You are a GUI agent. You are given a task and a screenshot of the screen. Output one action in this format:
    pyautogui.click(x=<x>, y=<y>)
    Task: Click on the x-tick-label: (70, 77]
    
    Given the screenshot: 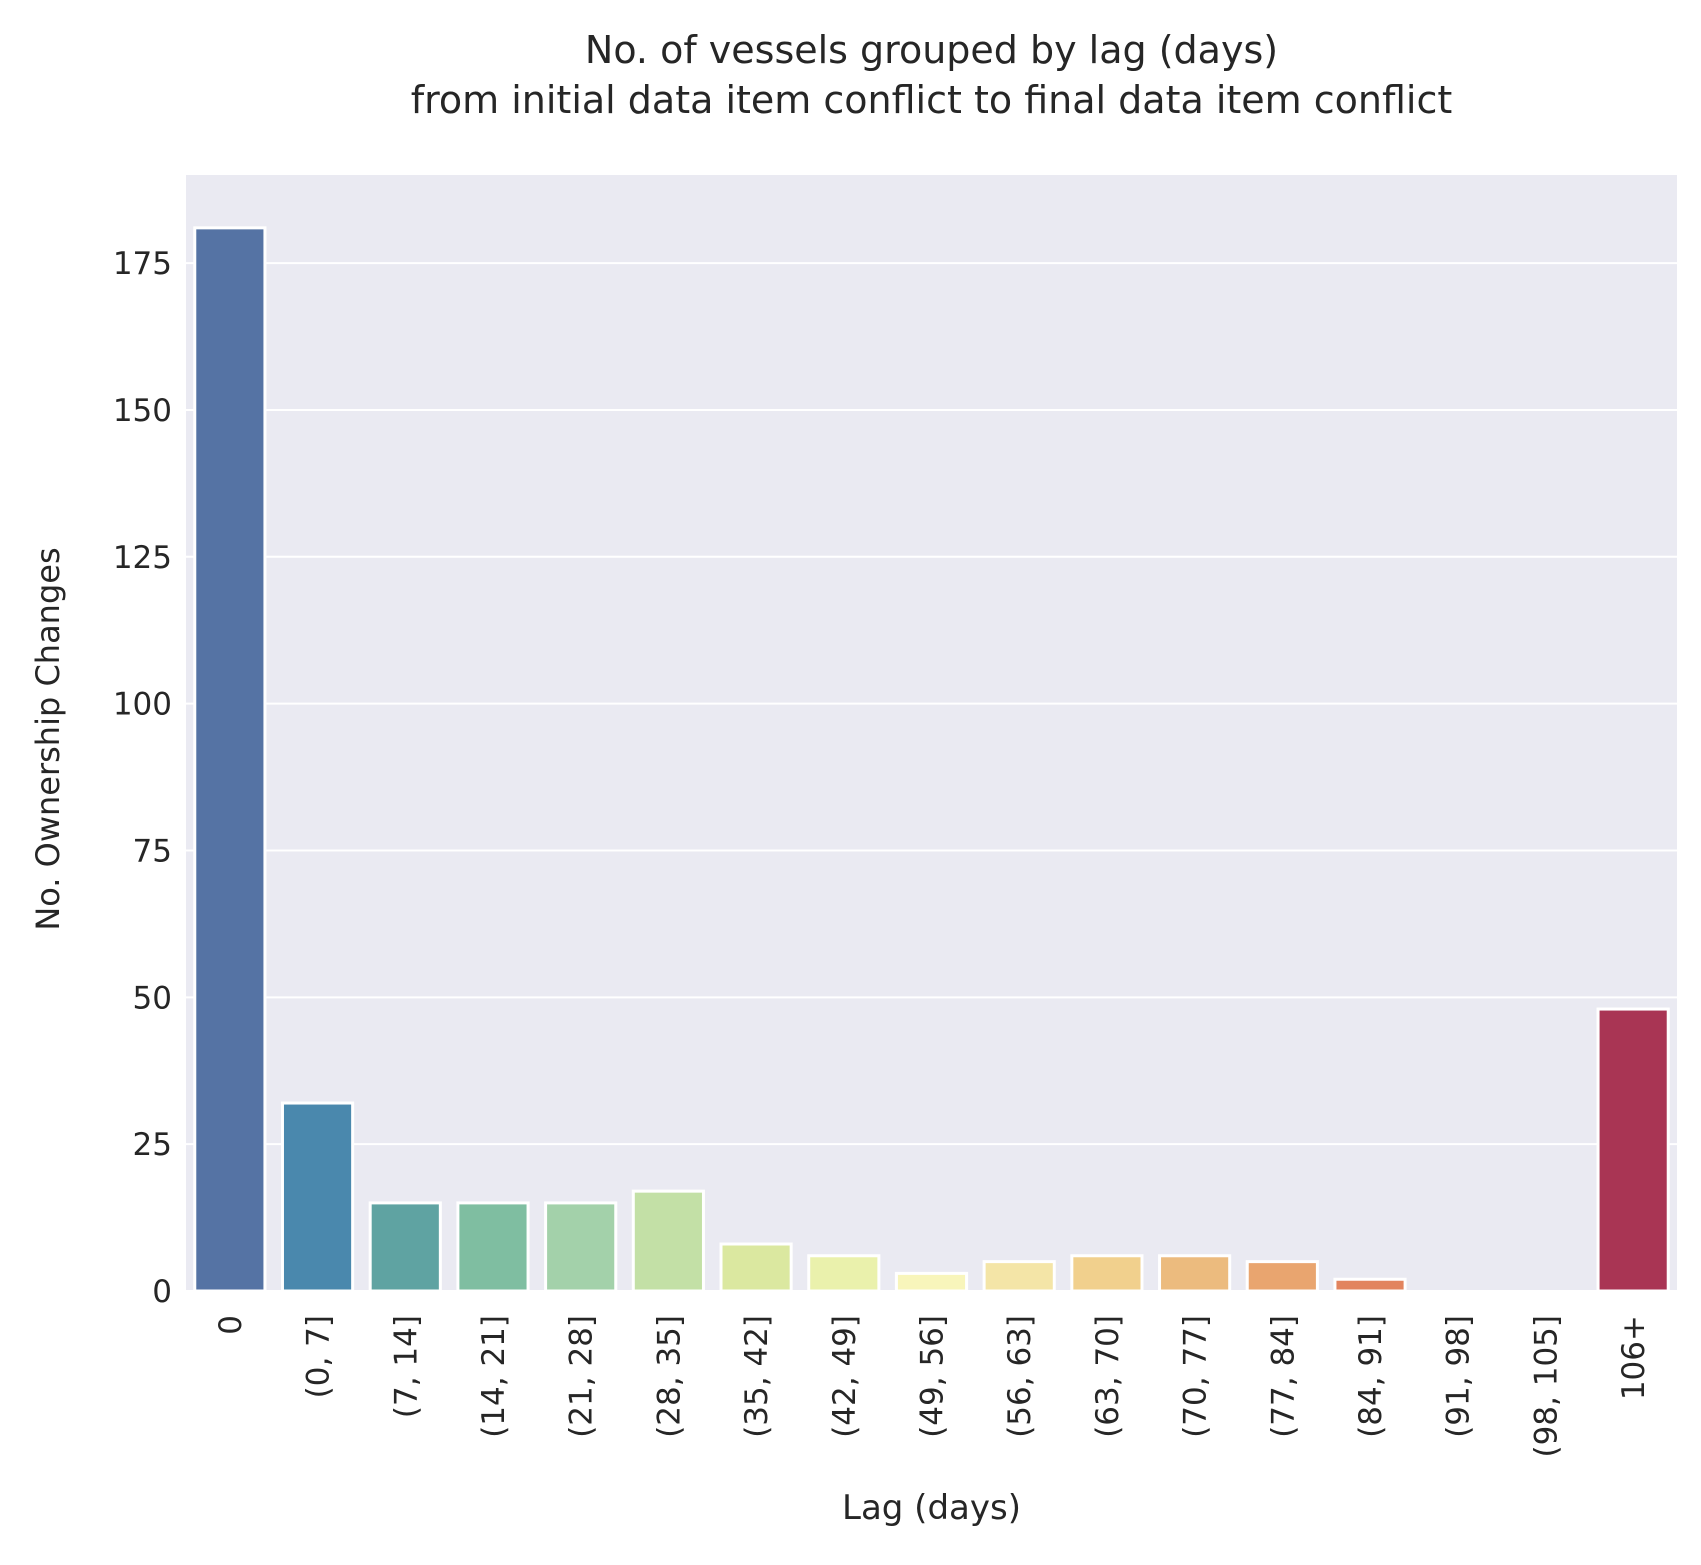 What is the action you would take?
    pyautogui.click(x=1196, y=1376)
    